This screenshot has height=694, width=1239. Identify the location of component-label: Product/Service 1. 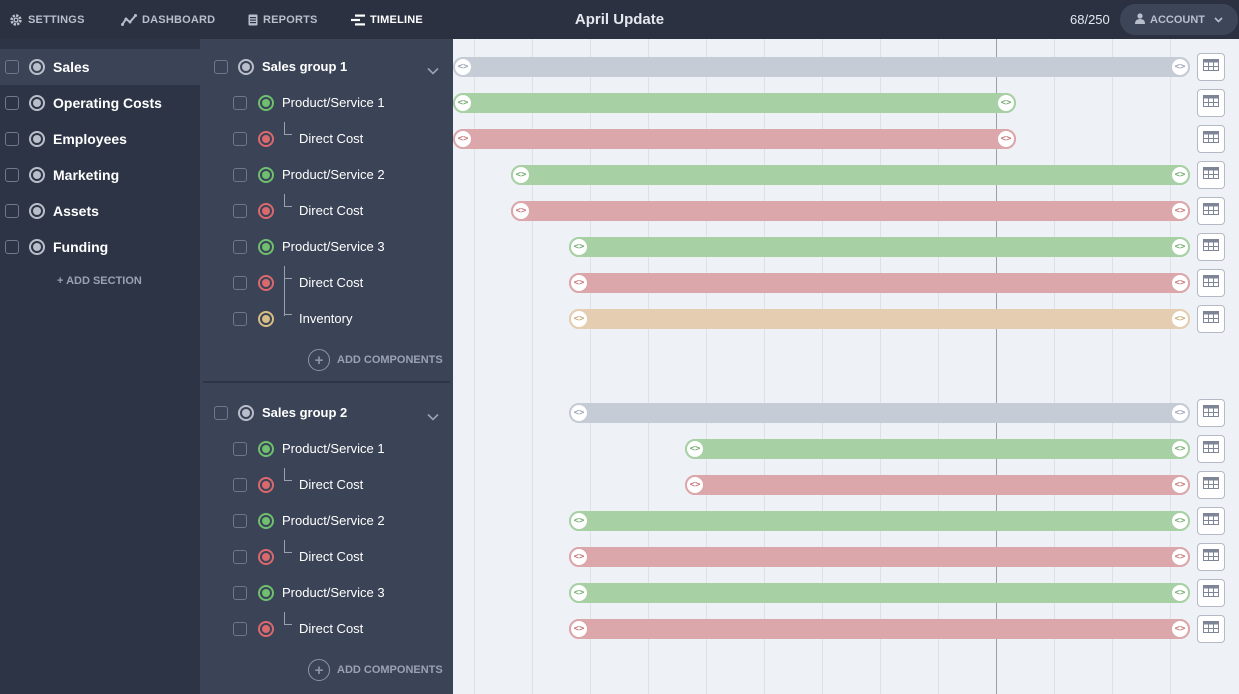
(333, 448).